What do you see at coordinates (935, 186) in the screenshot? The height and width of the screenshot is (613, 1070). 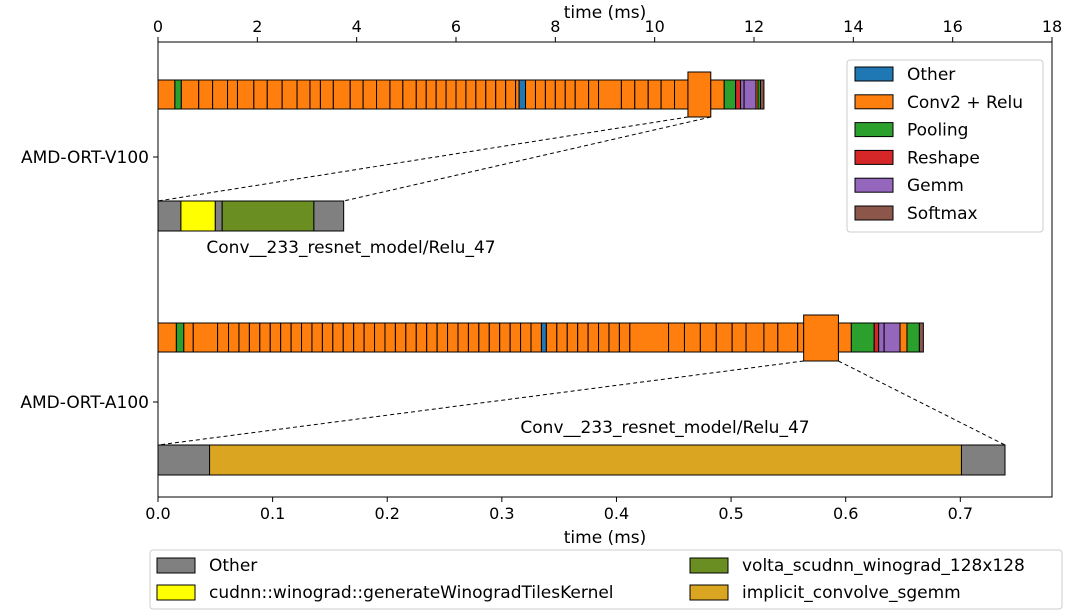 I see `legend-label: Gemm` at bounding box center [935, 186].